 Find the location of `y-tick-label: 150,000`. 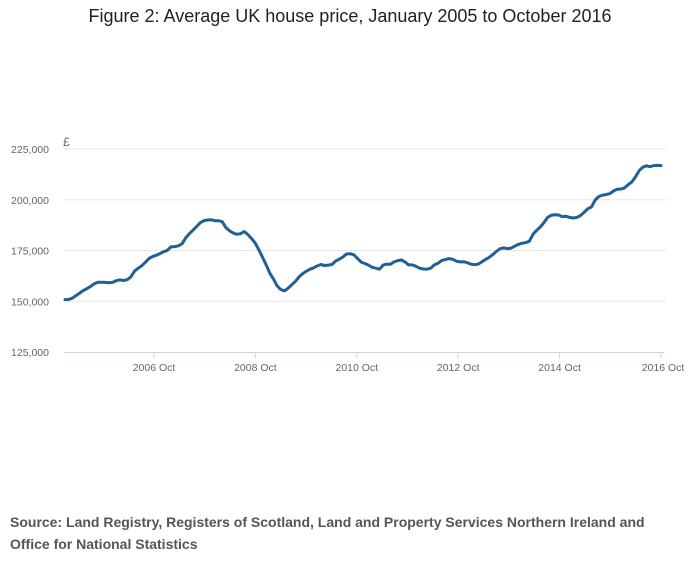

y-tick-label: 150,000 is located at coordinates (30, 302).